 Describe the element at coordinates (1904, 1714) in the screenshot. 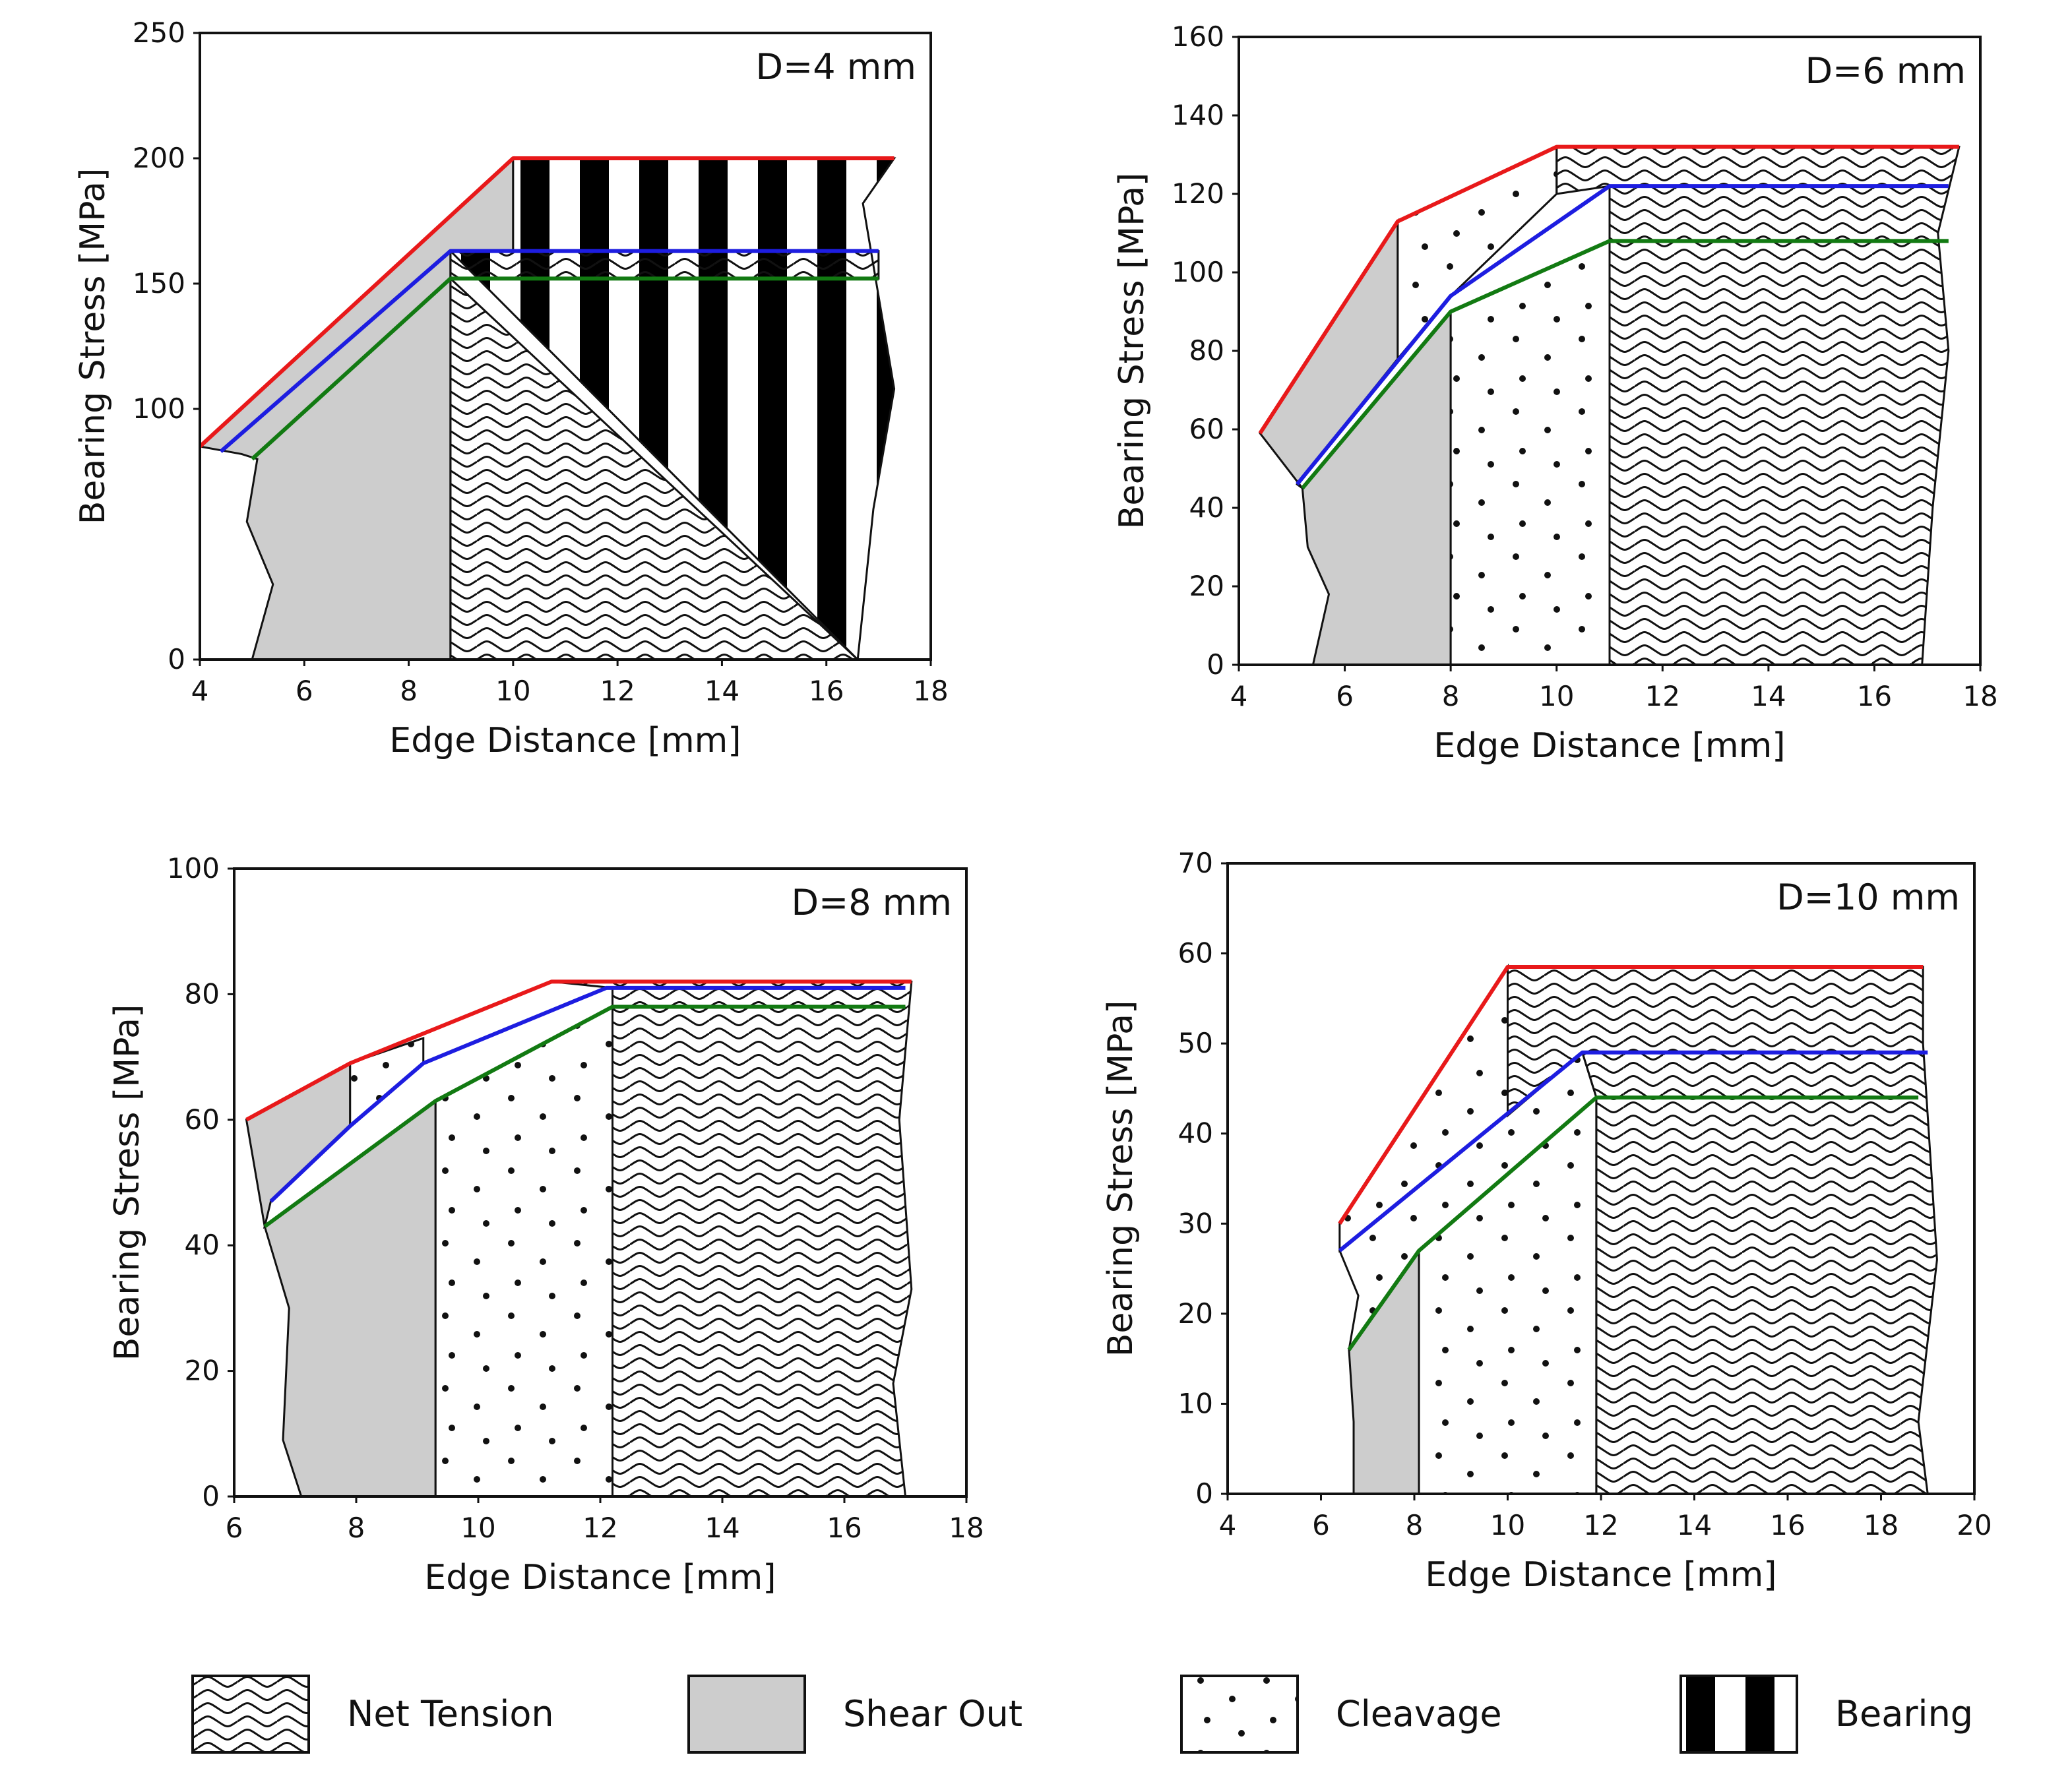

I see `legend-label-bearing: Bearing` at that location.